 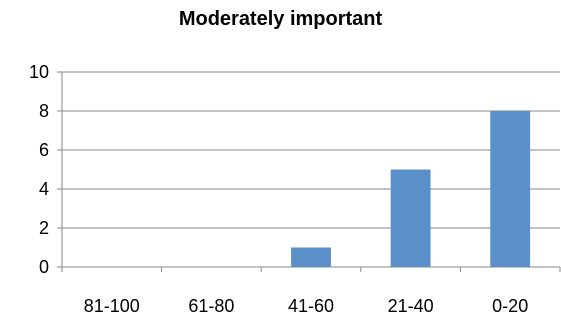 I want to click on x-tick-label: 0-20, so click(x=510, y=306).